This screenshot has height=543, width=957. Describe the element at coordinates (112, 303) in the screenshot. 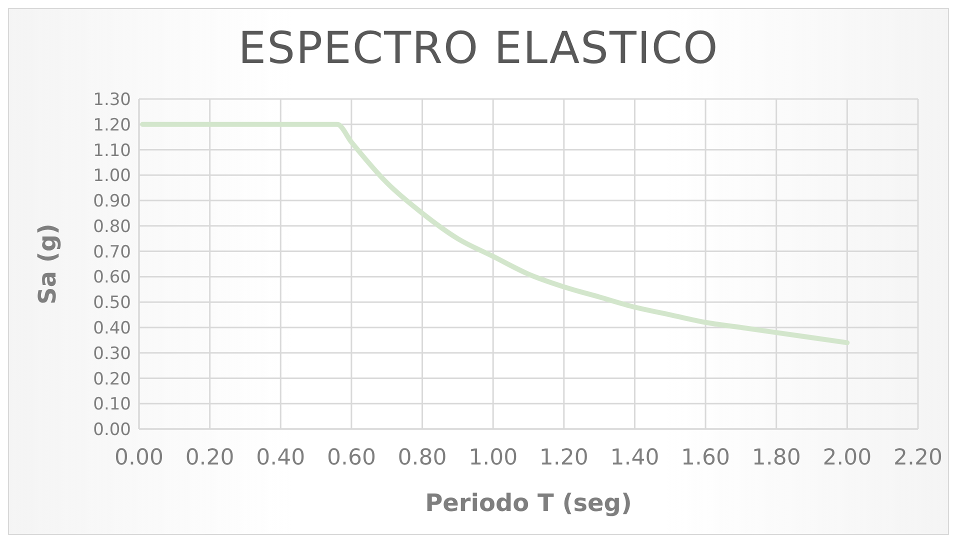

I see `y-tick-label: 0.50` at that location.